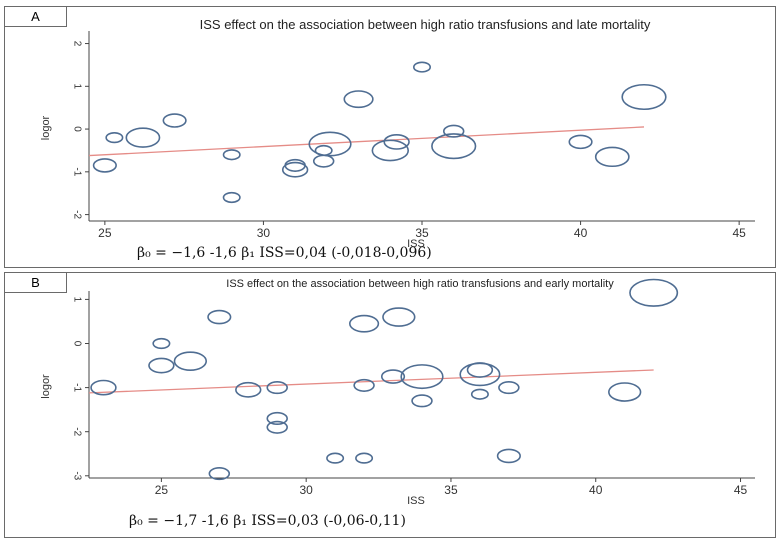 This screenshot has height=543, width=781. I want to click on panel-a-label: A, so click(36, 17).